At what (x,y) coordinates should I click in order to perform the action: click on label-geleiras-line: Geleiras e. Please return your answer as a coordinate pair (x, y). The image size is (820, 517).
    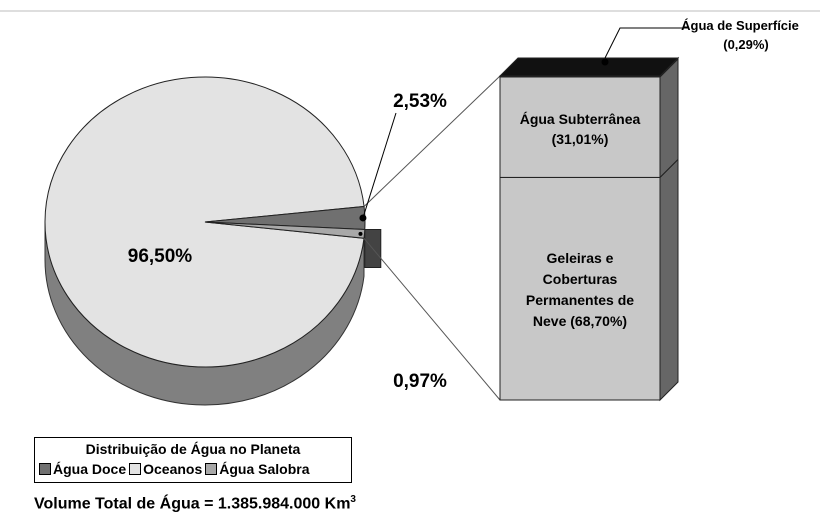
    Looking at the image, I should click on (580, 258).